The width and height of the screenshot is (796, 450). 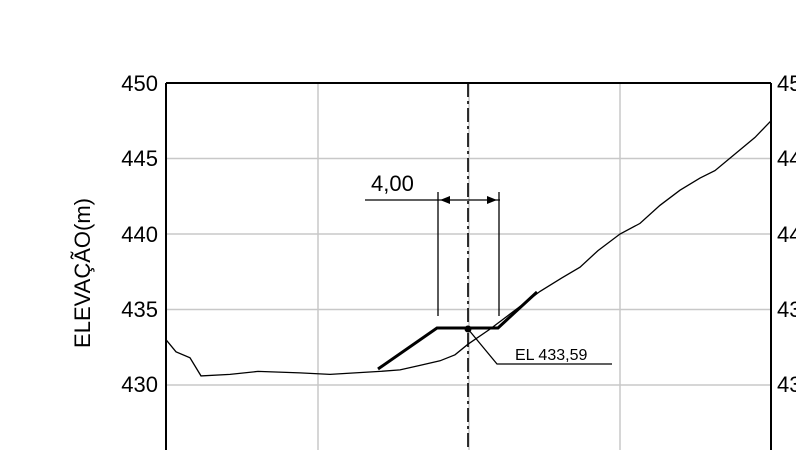 I want to click on right-tick-labels: 45 44 44 43 43, so click(x=786, y=234).